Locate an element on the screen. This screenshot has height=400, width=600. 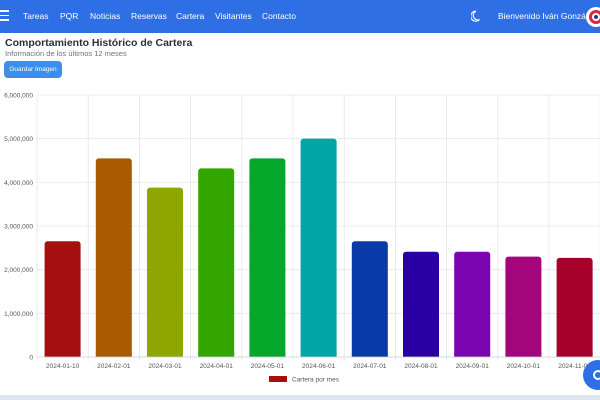
x-tick-label: 2024-07-01 is located at coordinates (370, 366).